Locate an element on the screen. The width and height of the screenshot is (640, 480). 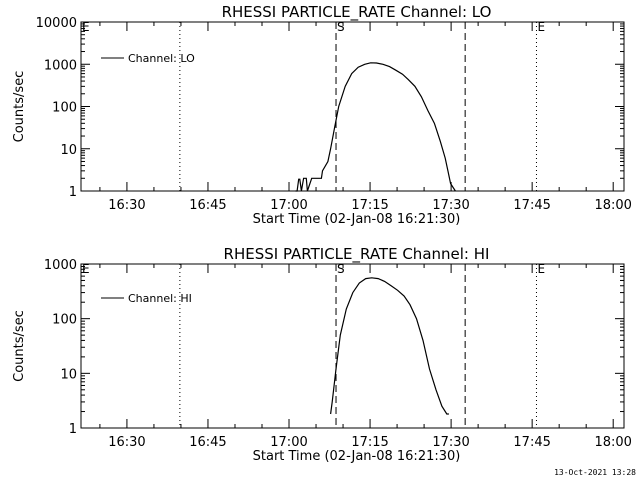
p1-y-tick-label: 10 is located at coordinates (68, 150).